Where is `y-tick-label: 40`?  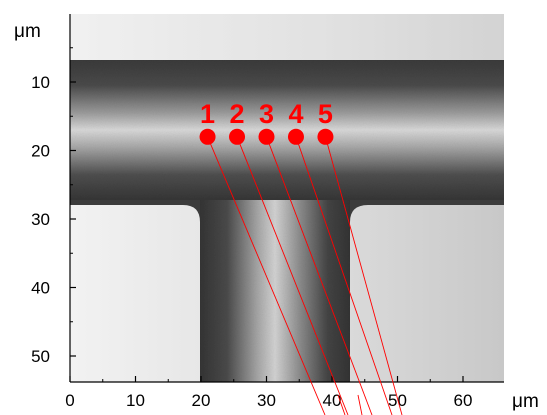 y-tick-label: 40 is located at coordinates (40, 288).